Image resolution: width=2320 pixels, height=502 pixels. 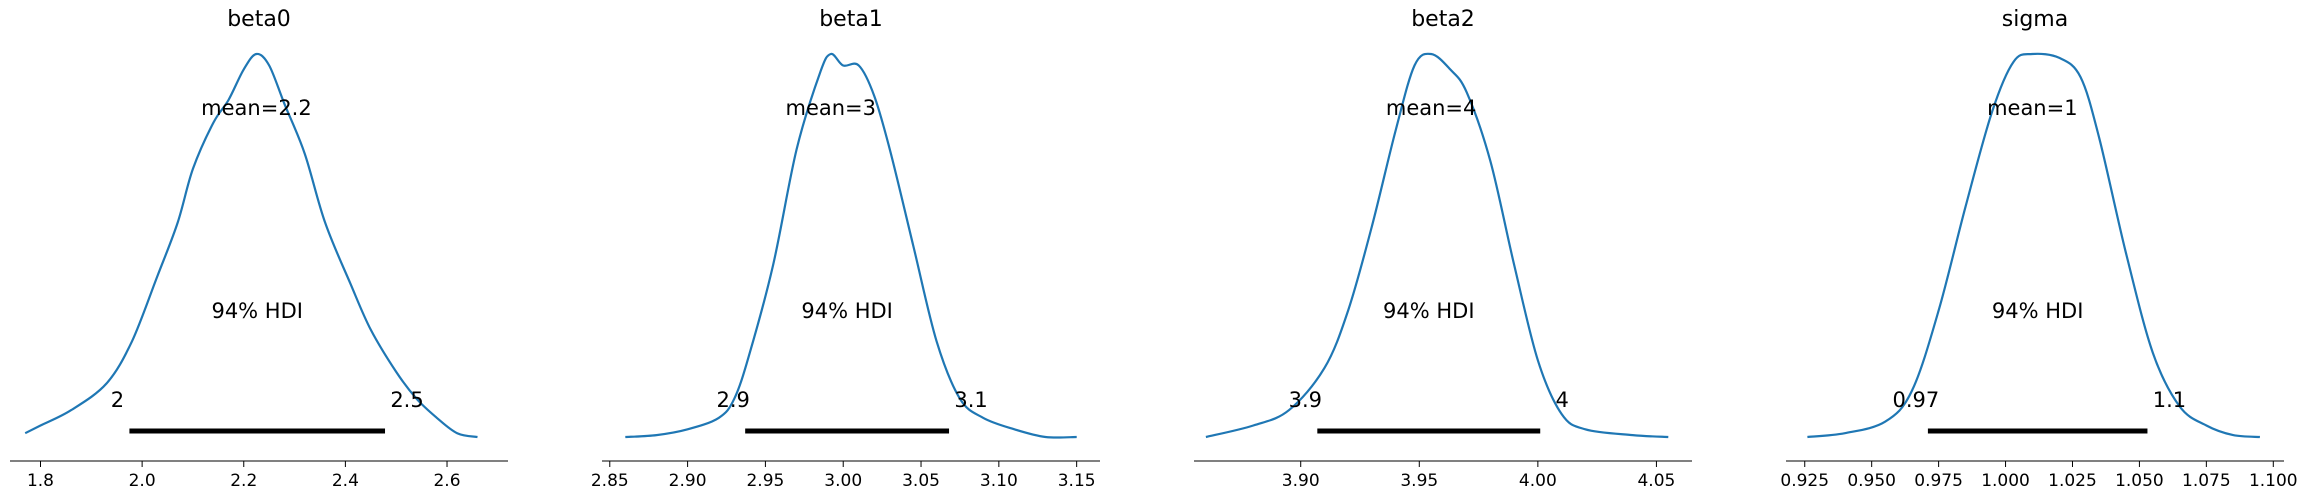 What do you see at coordinates (732, 400) in the screenshot?
I see `hdi-lower-label: 2.9` at bounding box center [732, 400].